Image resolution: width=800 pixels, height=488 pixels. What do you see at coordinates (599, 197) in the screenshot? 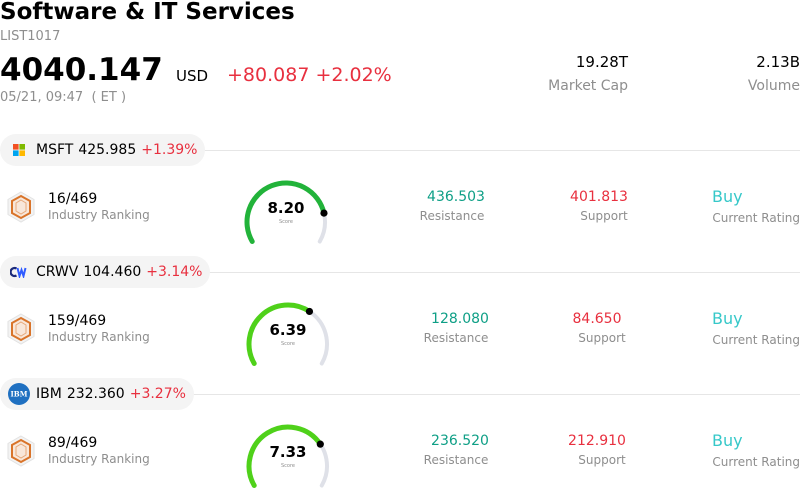
I see `support-value: 401.813` at bounding box center [599, 197].